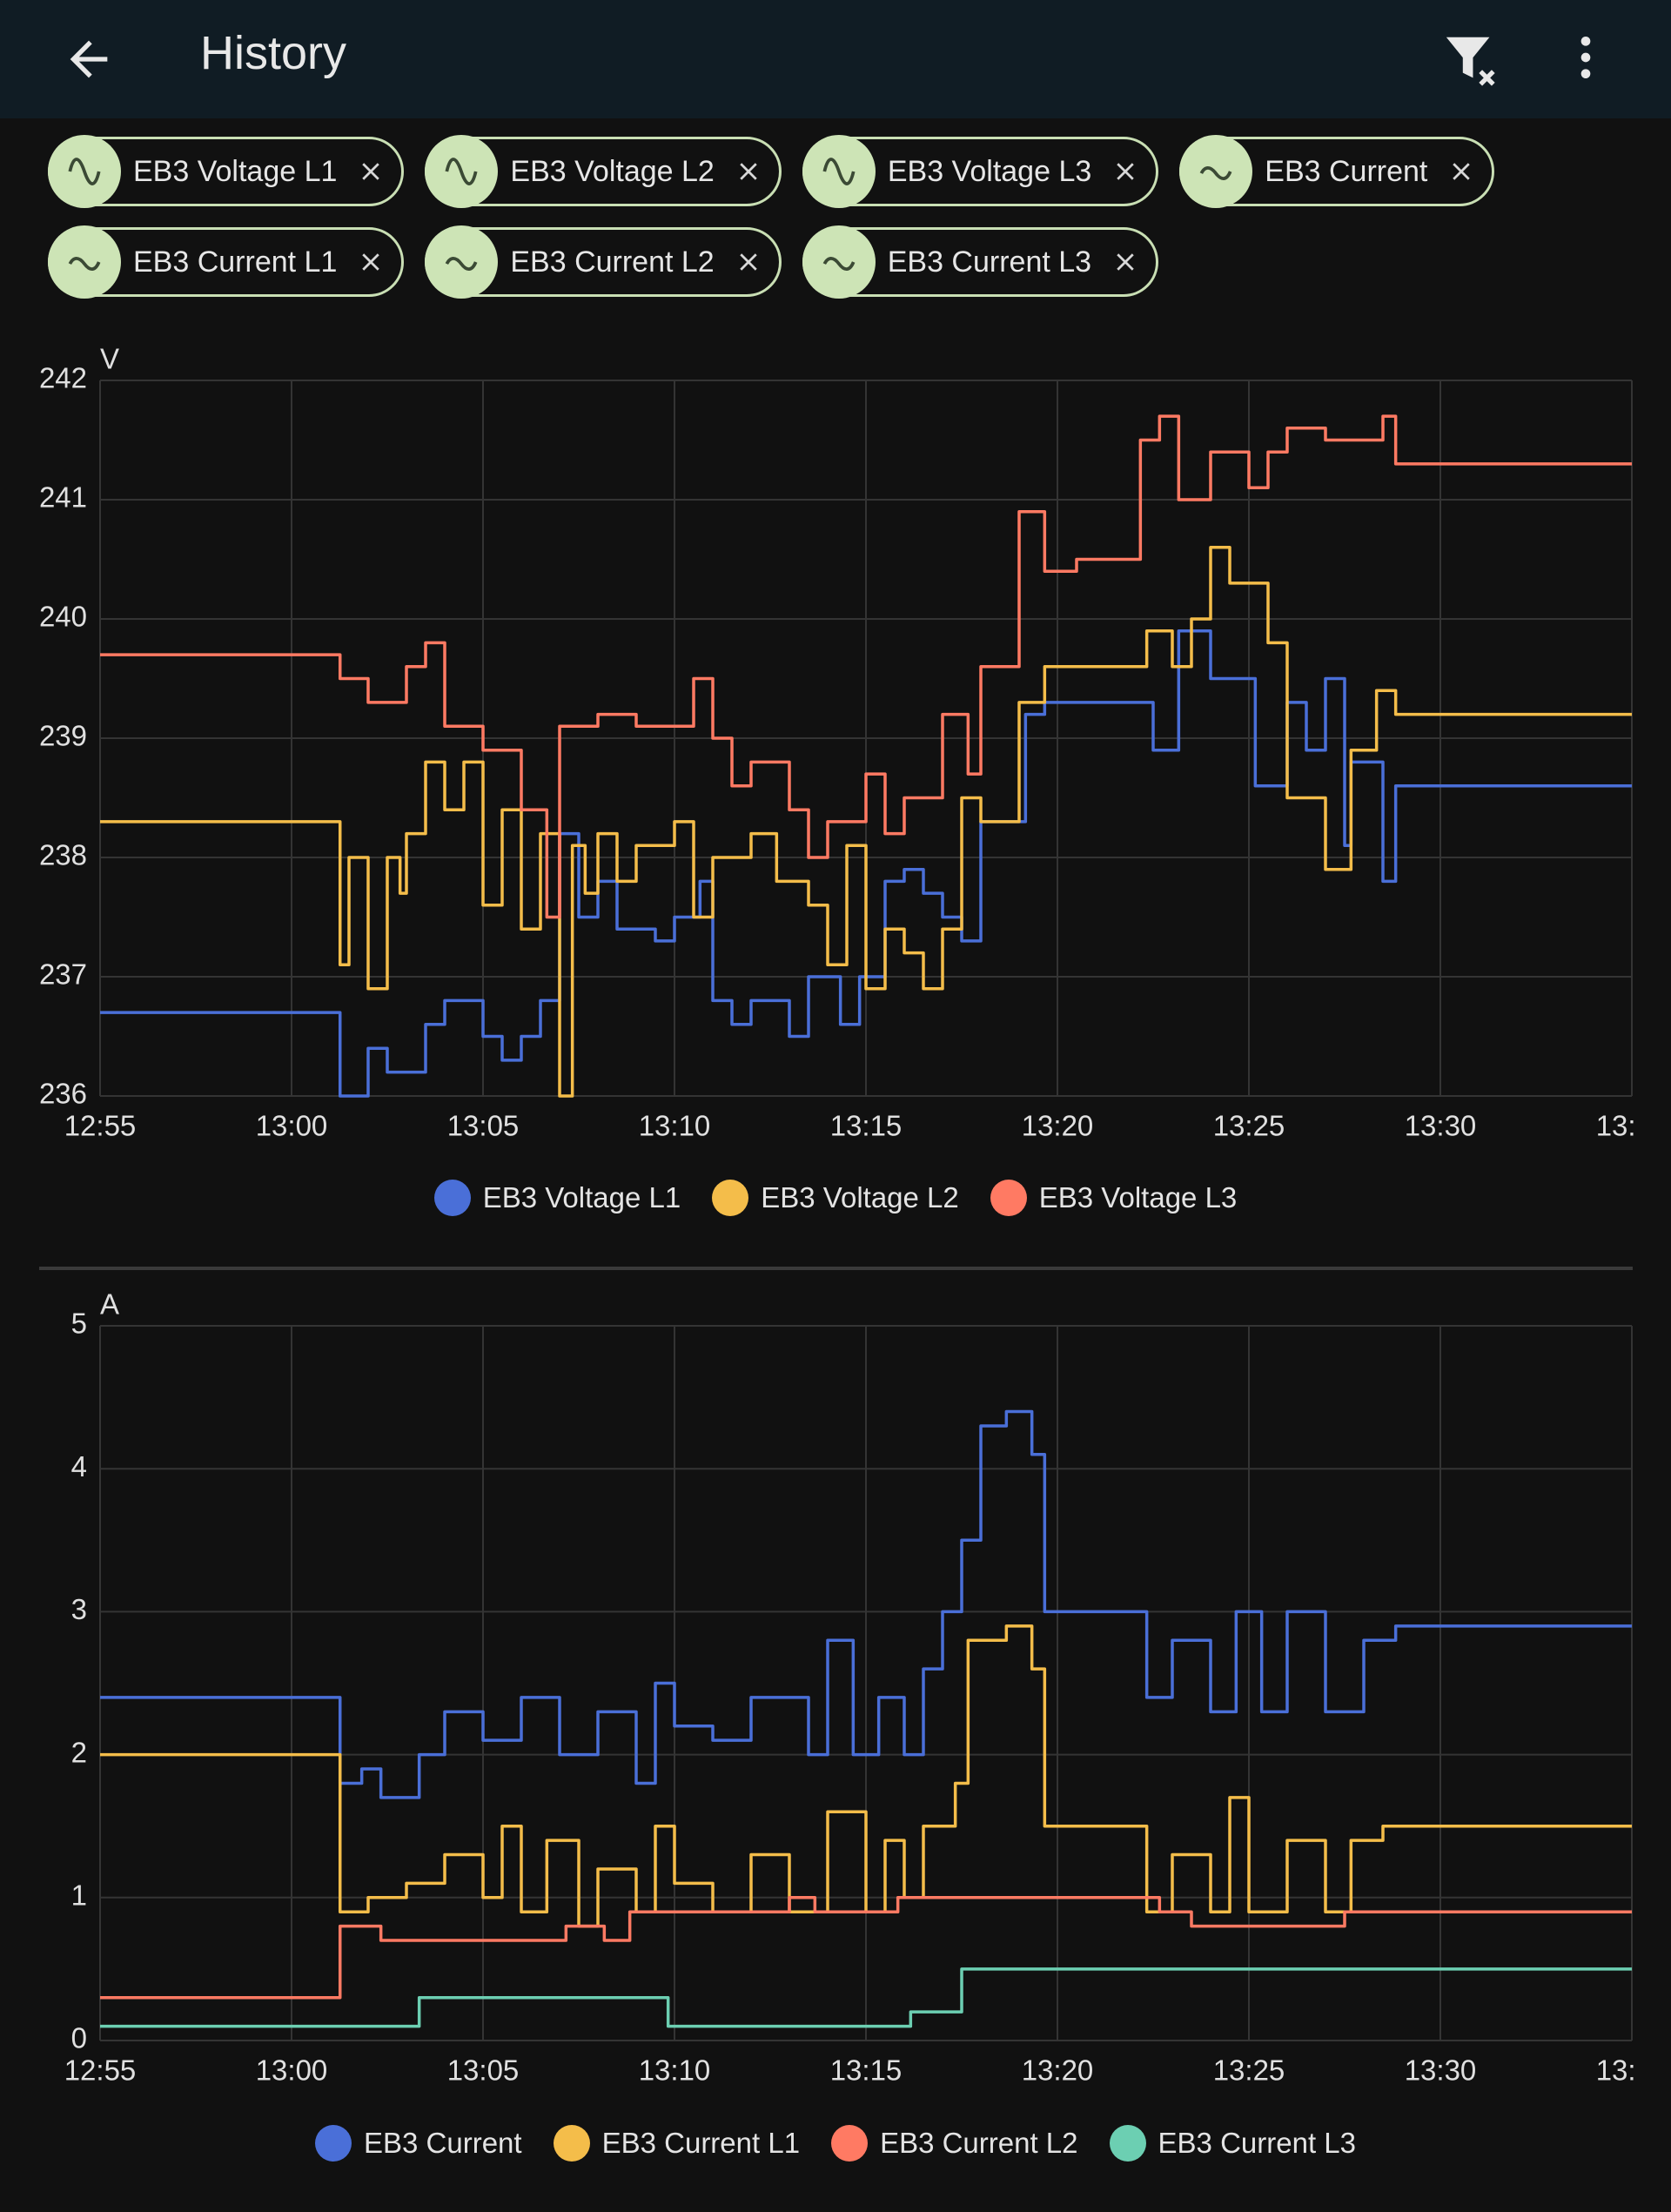 This screenshot has height=2212, width=1671. I want to click on filter-chip: EB3 Current, so click(1337, 171).